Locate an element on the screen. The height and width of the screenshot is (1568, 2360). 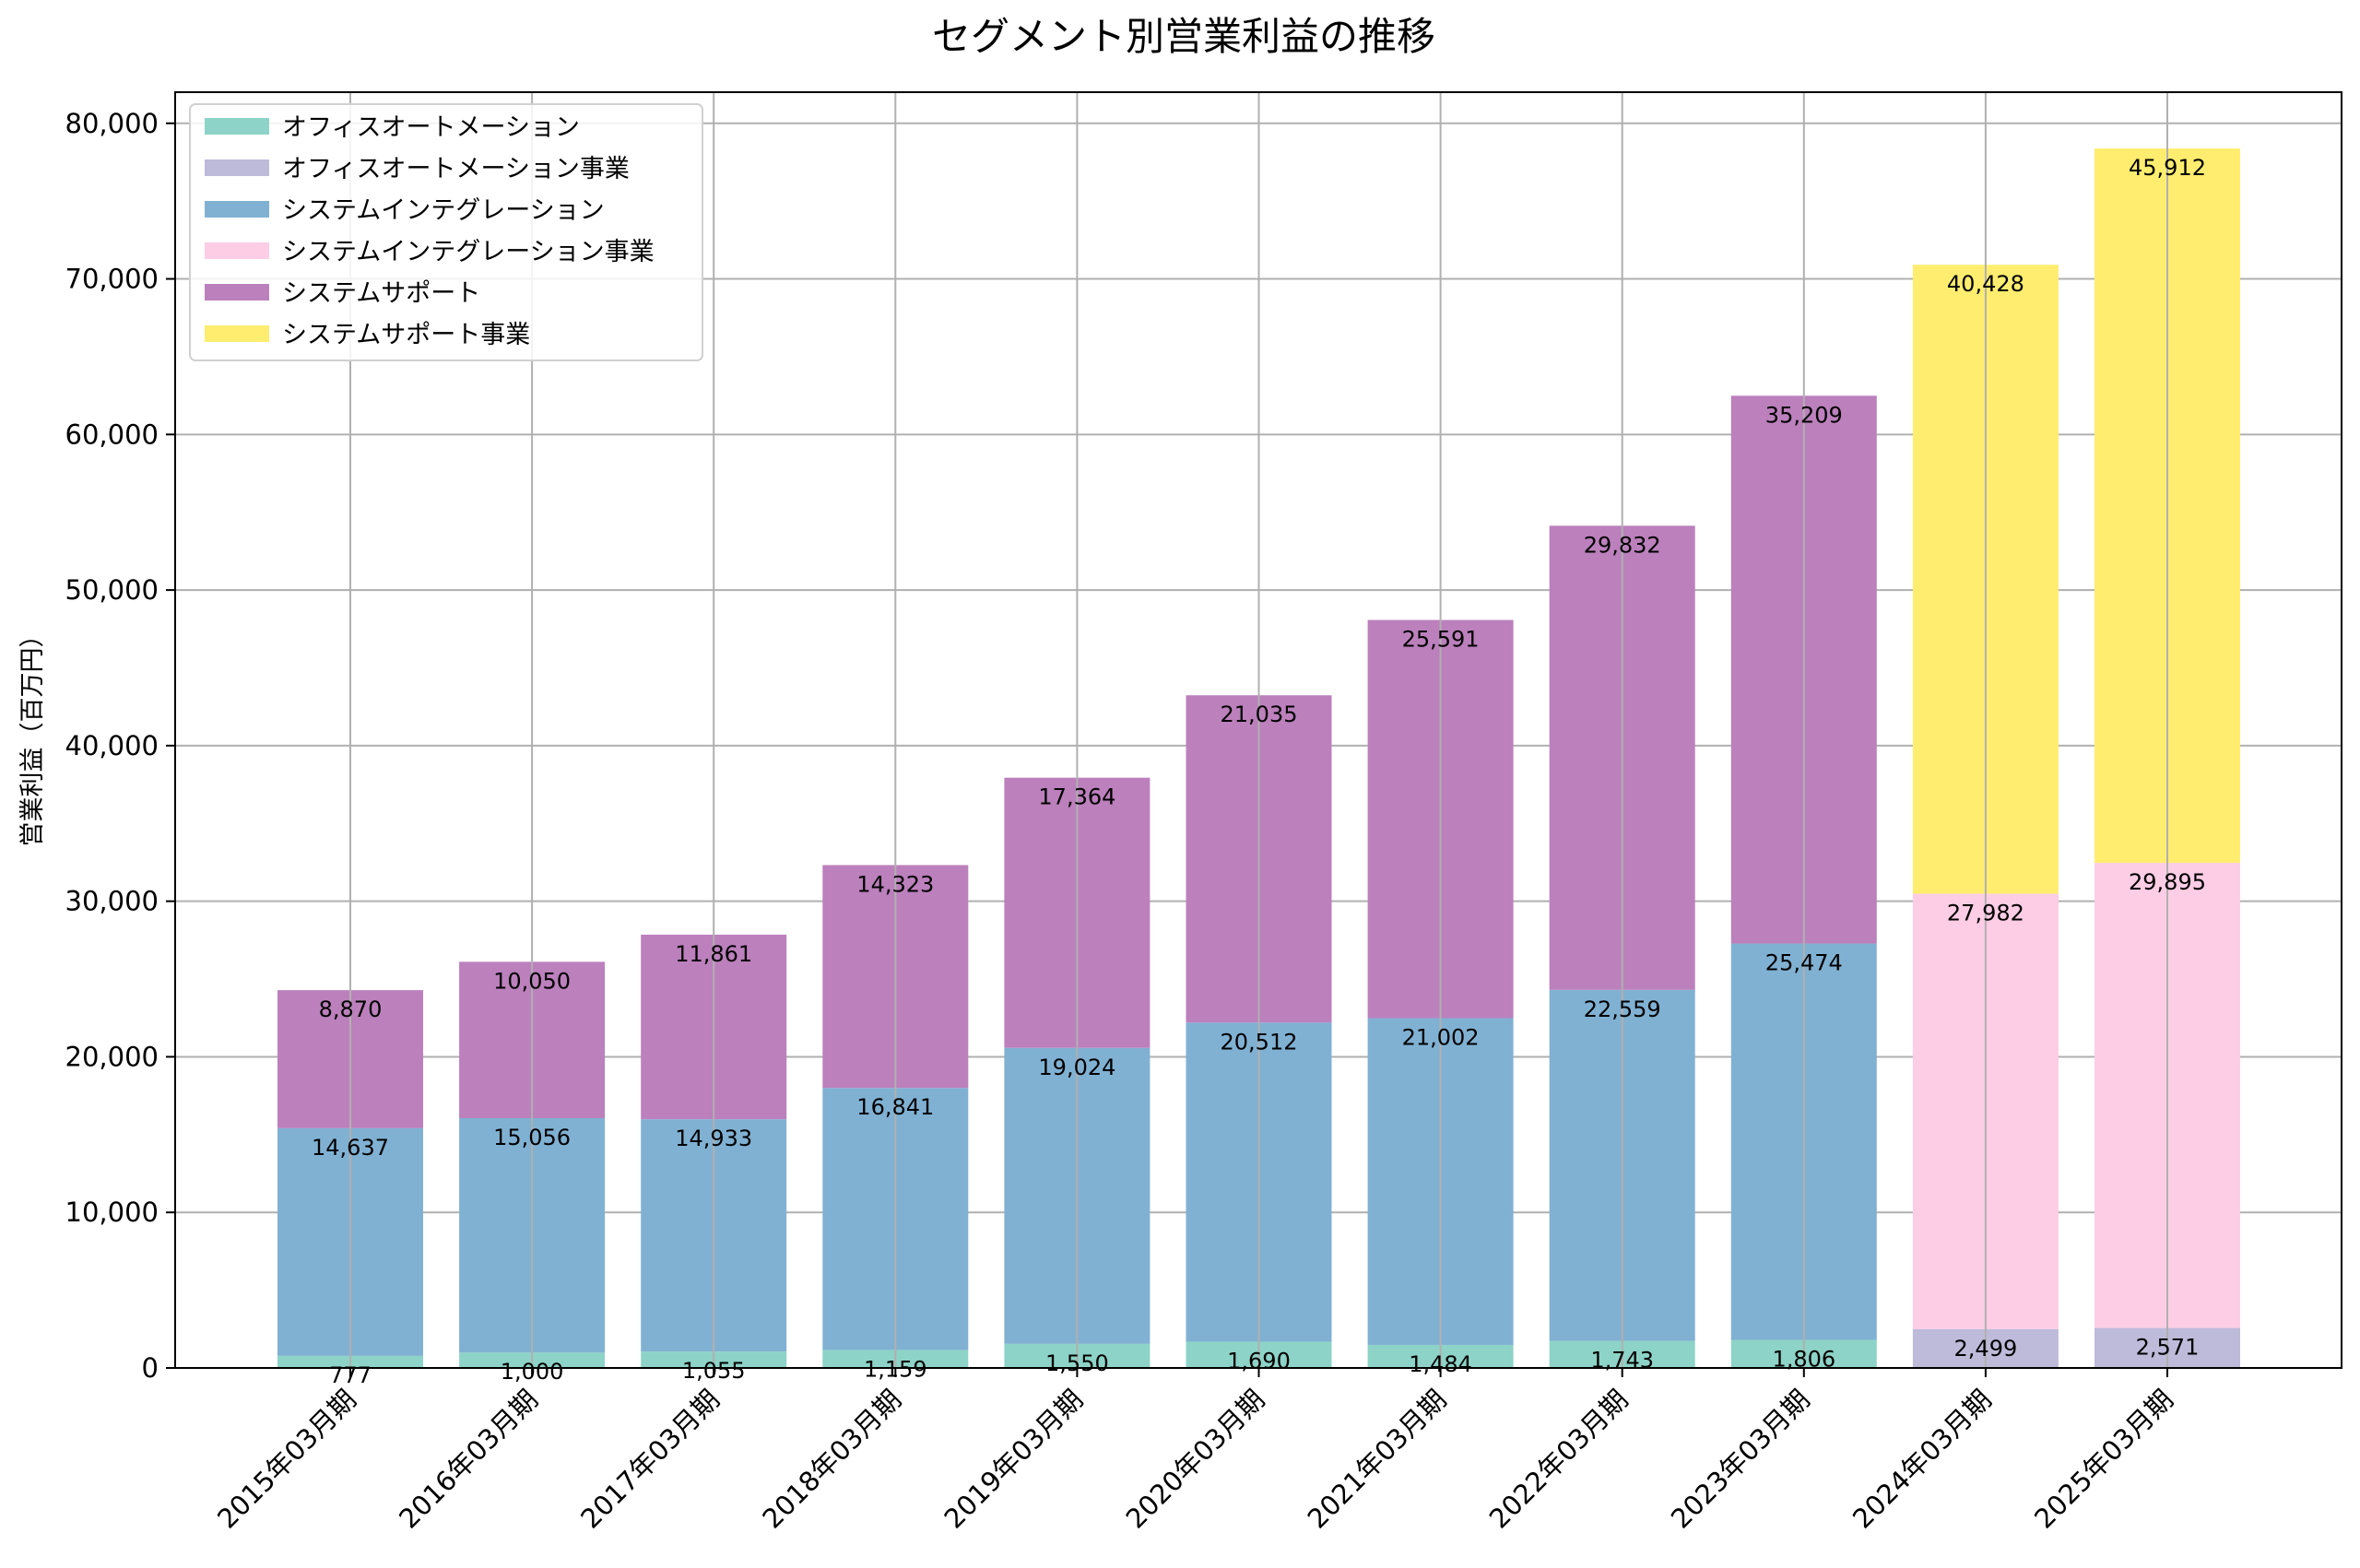
y-tick-label: 20,000 is located at coordinates (112, 1056).